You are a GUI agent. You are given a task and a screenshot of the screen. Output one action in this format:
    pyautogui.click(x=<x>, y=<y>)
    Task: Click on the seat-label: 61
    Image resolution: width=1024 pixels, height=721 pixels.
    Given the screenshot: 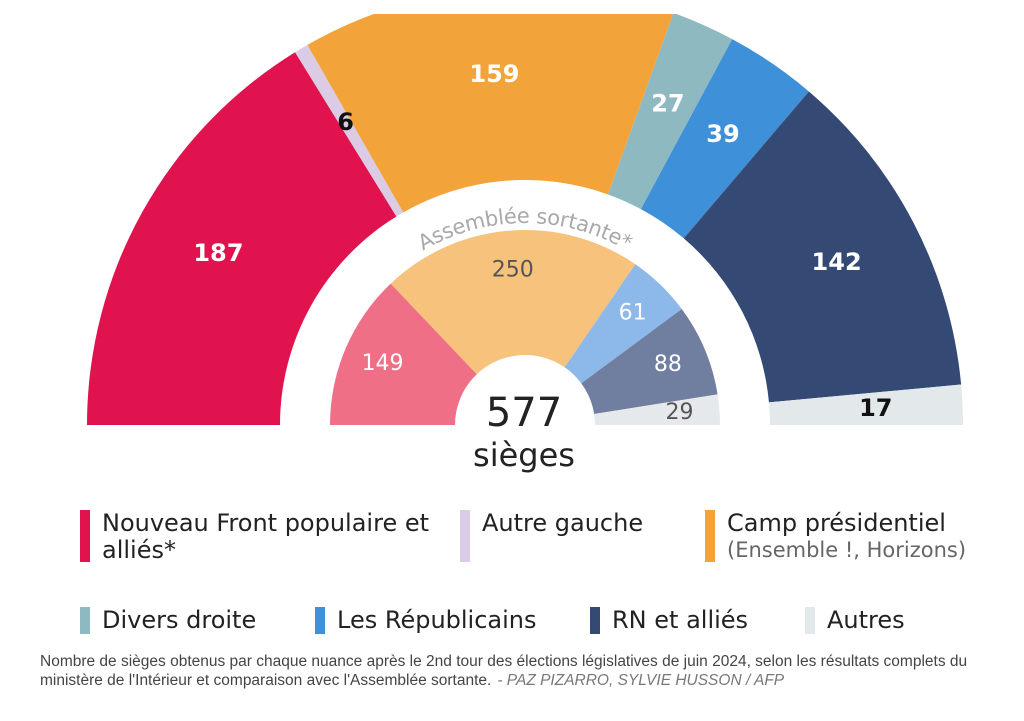 What is the action you would take?
    pyautogui.click(x=633, y=312)
    